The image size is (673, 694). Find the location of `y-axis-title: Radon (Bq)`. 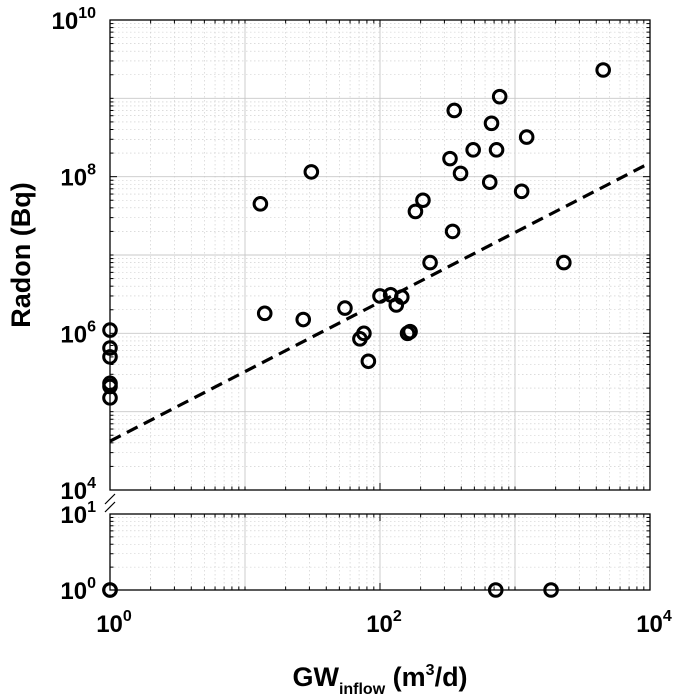

y-axis-title: Radon (Bq) is located at coordinates (21, 254).